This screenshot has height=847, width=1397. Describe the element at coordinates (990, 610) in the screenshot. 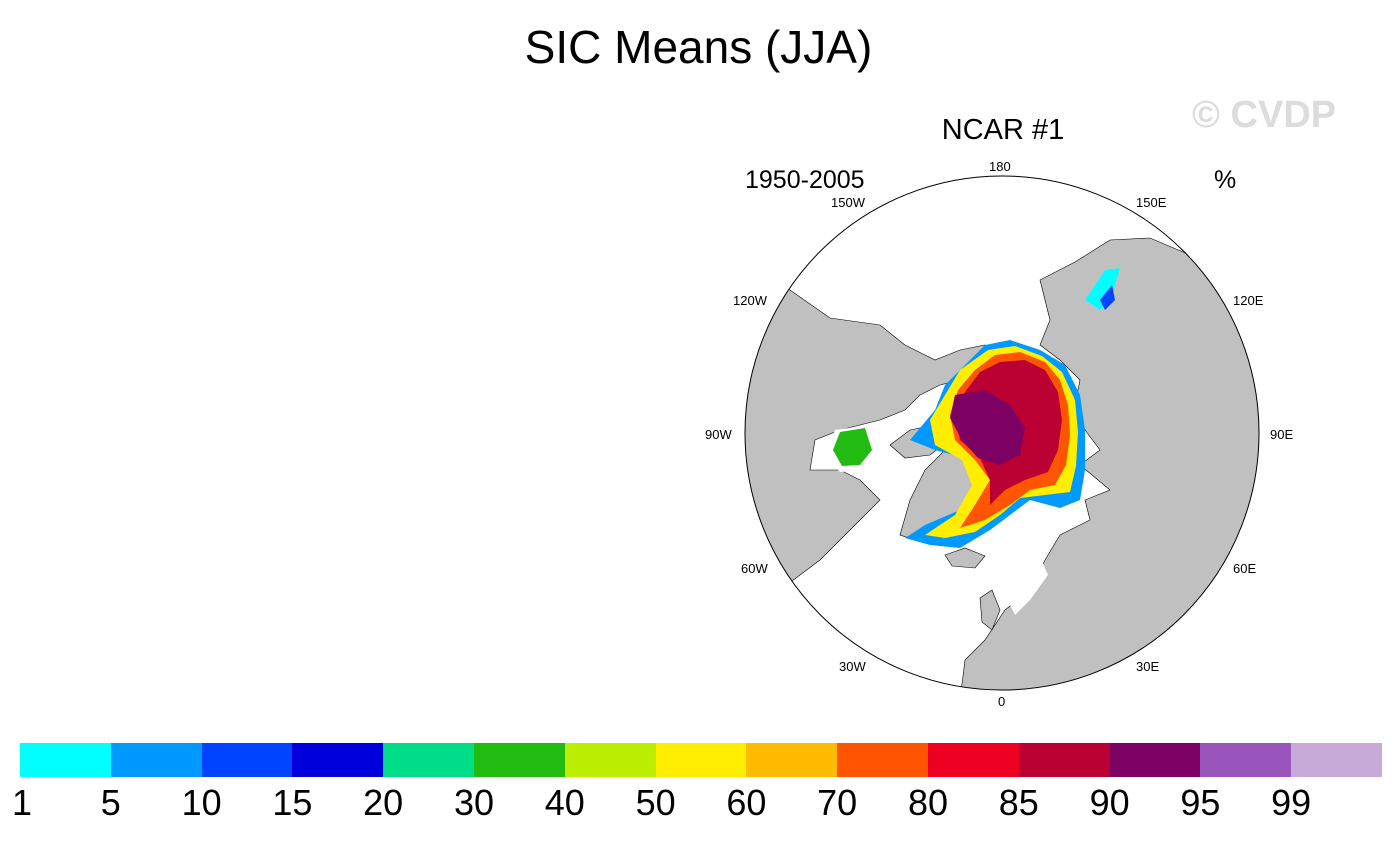

I see `land-britain` at that location.